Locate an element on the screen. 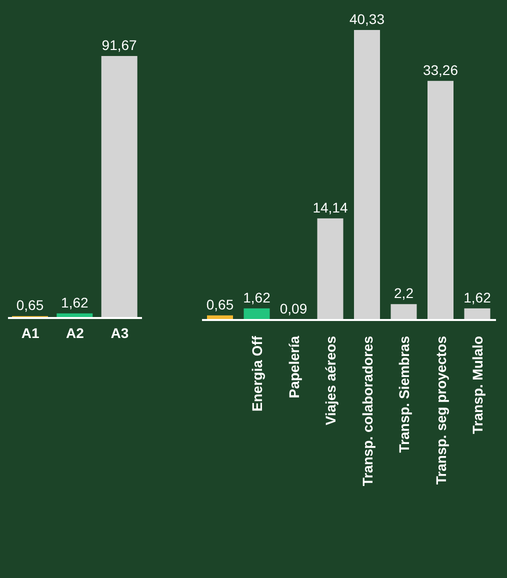  x-tick-label: Papelería is located at coordinates (294, 367).